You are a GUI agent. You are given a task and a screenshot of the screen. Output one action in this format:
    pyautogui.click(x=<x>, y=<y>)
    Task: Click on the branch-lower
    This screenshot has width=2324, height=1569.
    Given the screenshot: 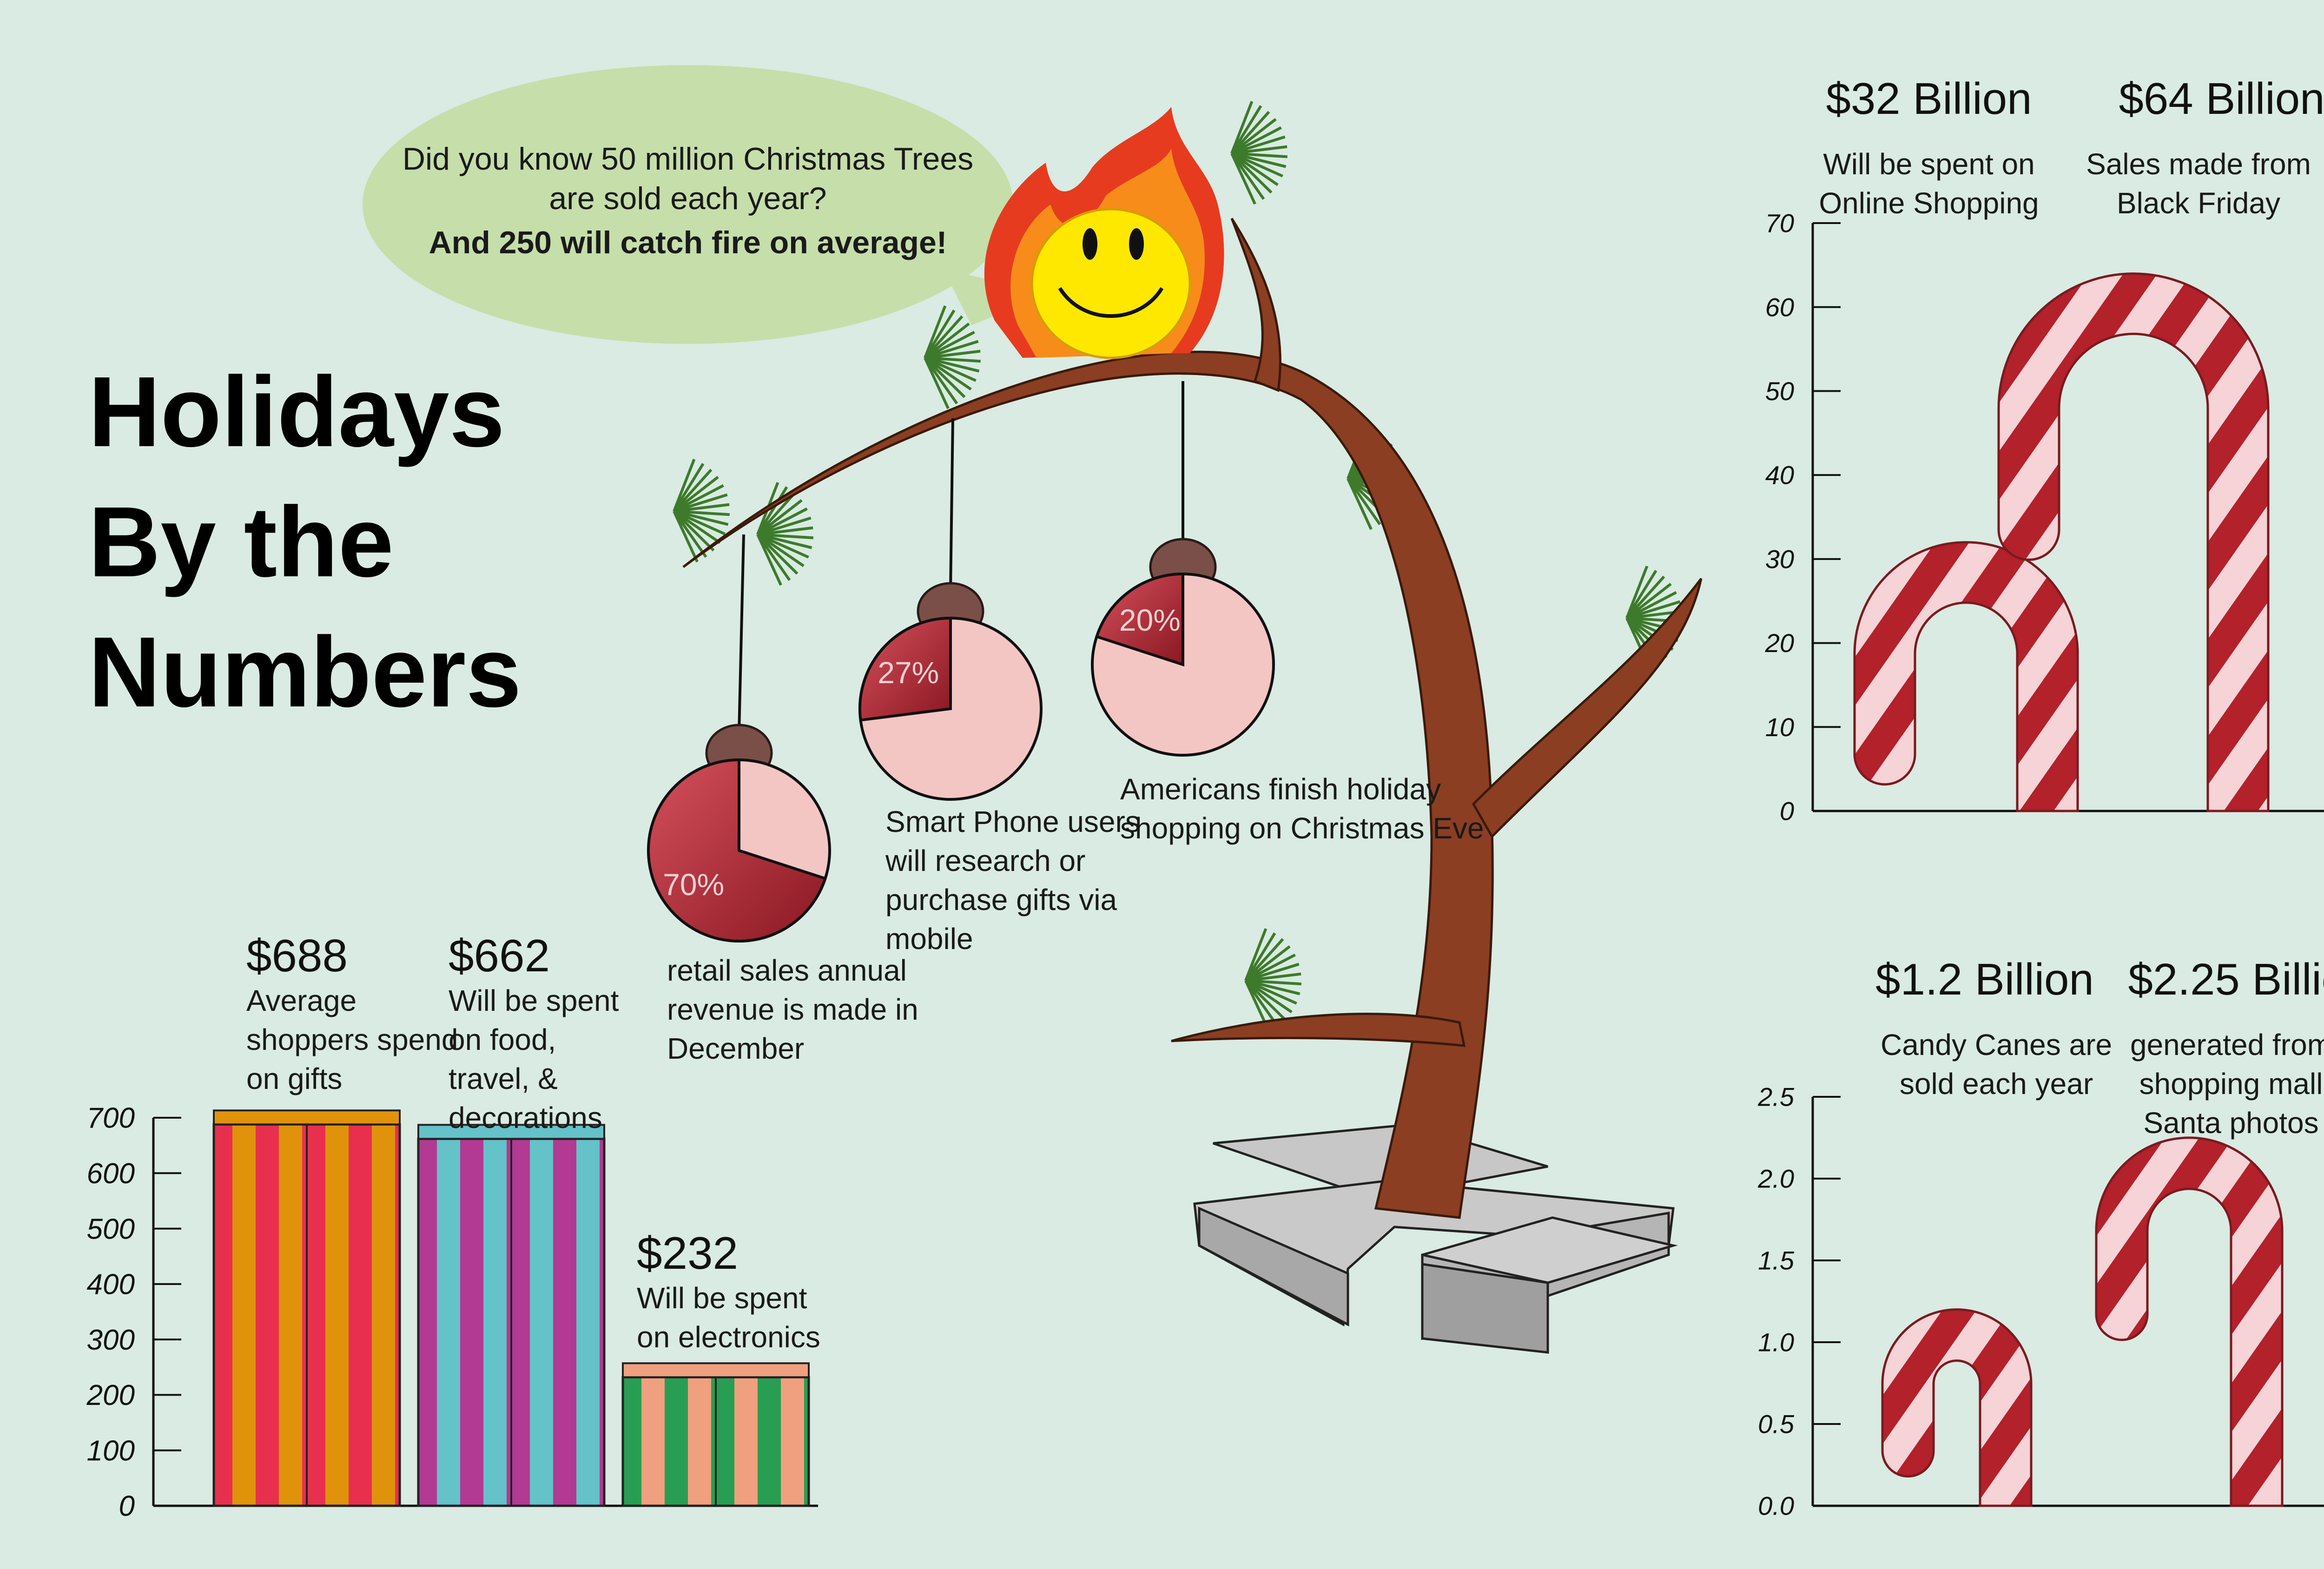 What is the action you would take?
    pyautogui.click(x=1318, y=1030)
    